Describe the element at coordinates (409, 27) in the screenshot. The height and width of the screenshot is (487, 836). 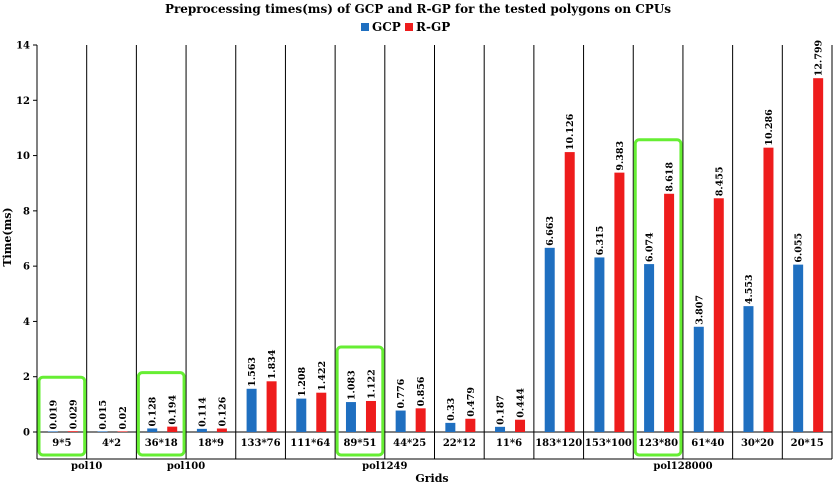
I see `legend-swatch-rgp` at that location.